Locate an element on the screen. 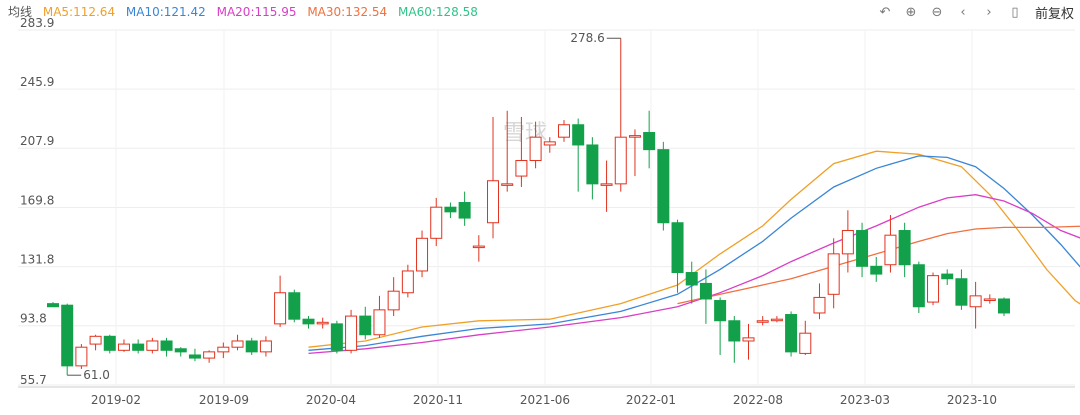  minus-icon: ⊖ is located at coordinates (937, 12).